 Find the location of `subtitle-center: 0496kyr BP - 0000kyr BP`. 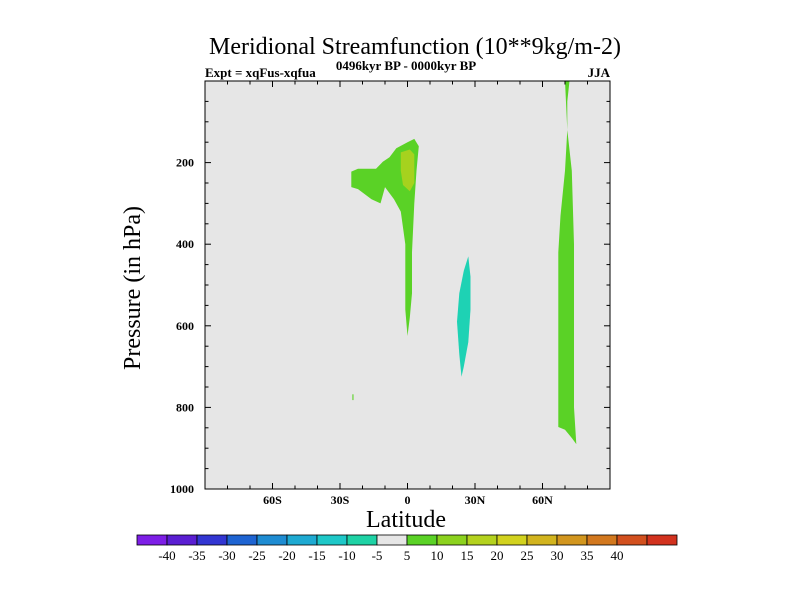

subtitle-center: 0496kyr BP - 0000kyr BP is located at coordinates (406, 65).